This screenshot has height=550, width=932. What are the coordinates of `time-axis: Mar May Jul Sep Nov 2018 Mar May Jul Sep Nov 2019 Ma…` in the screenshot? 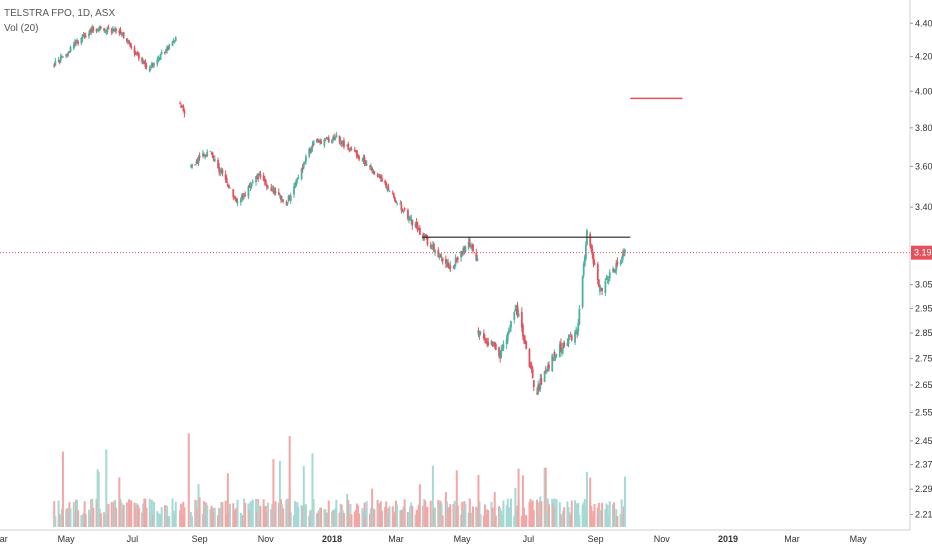 It's located at (455, 536).